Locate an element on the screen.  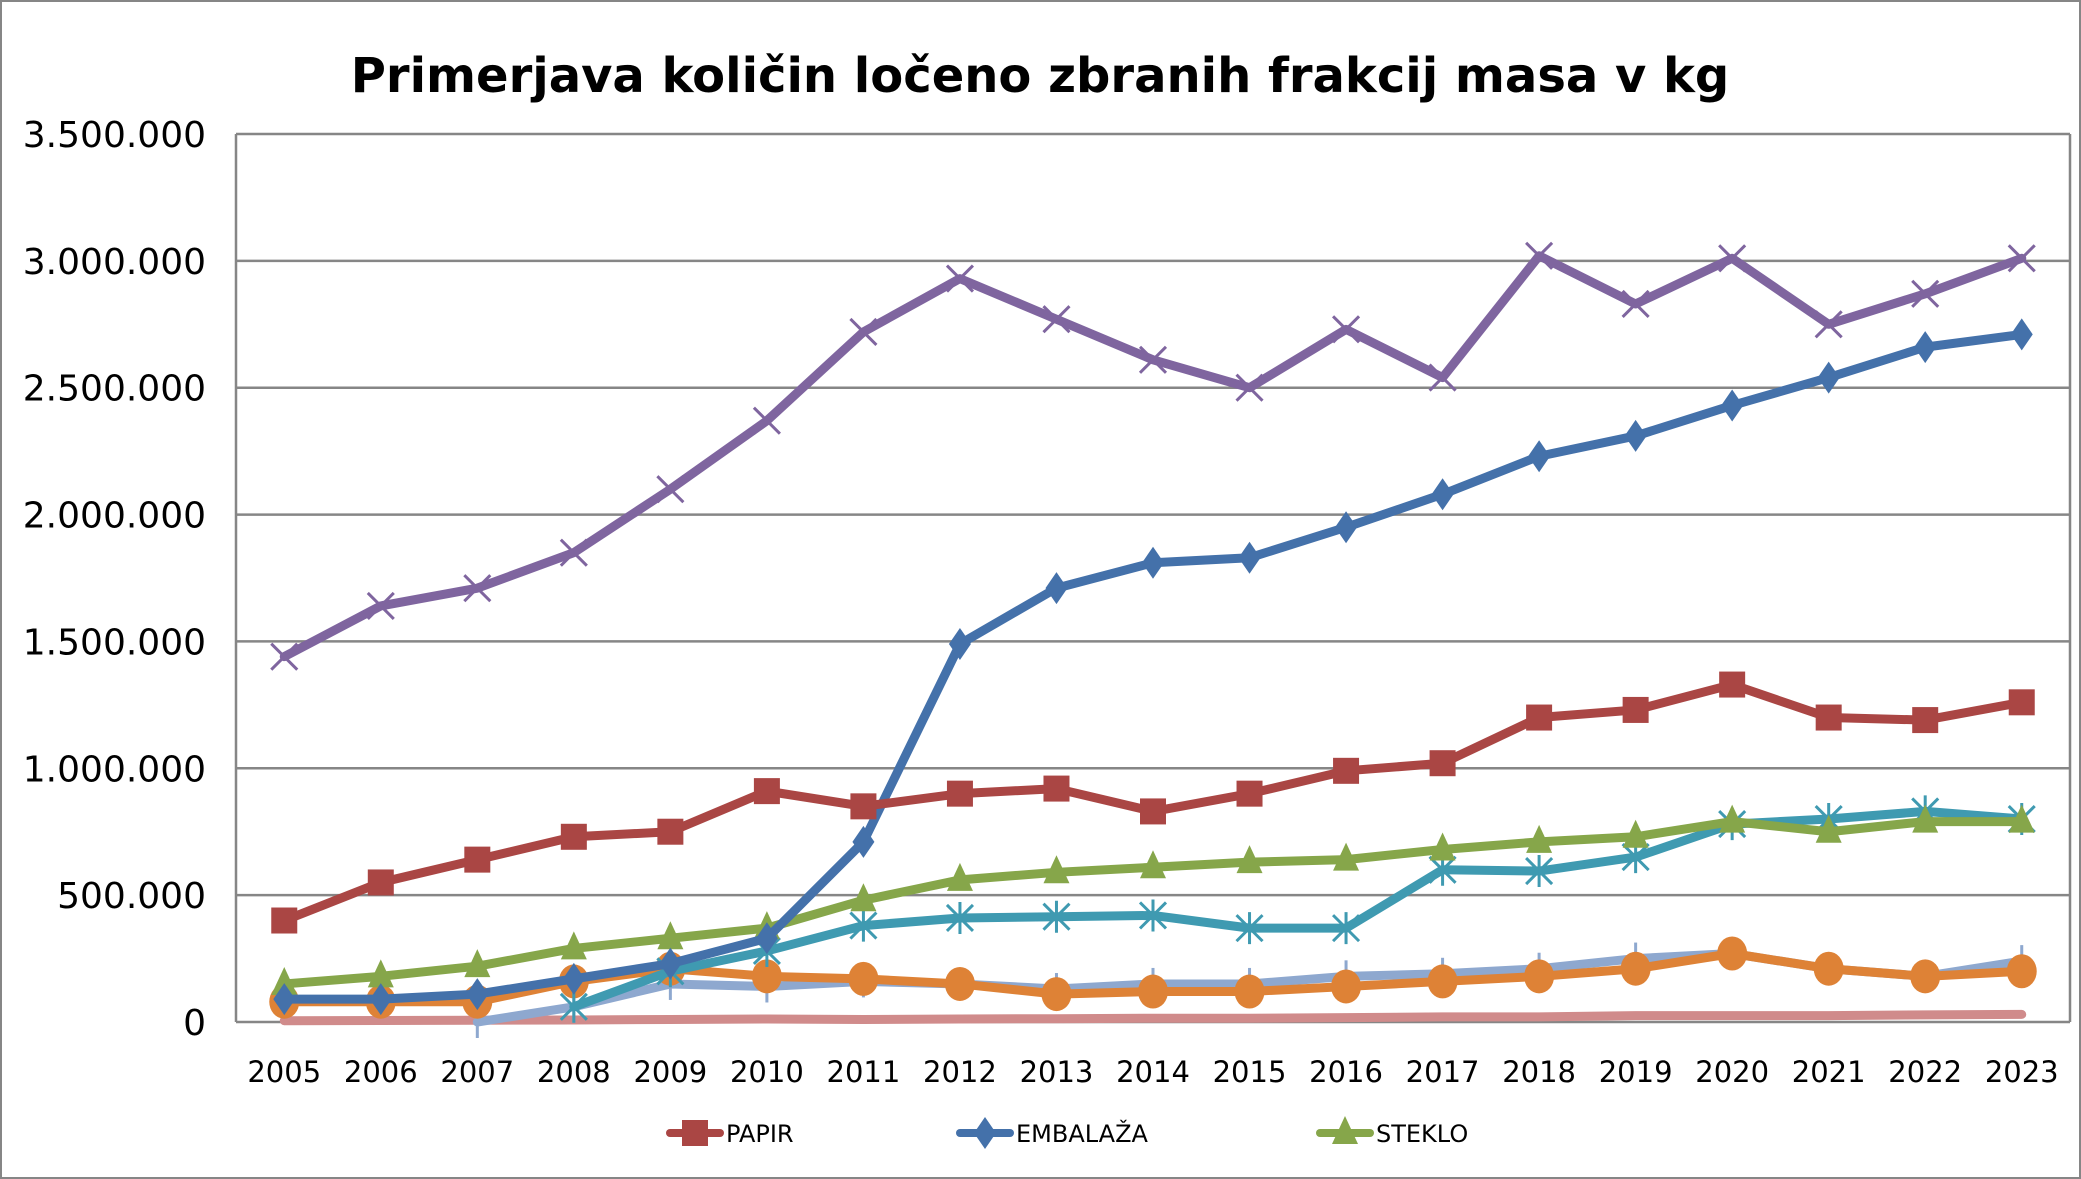
x-tick-label: 2014 is located at coordinates (1153, 1072).